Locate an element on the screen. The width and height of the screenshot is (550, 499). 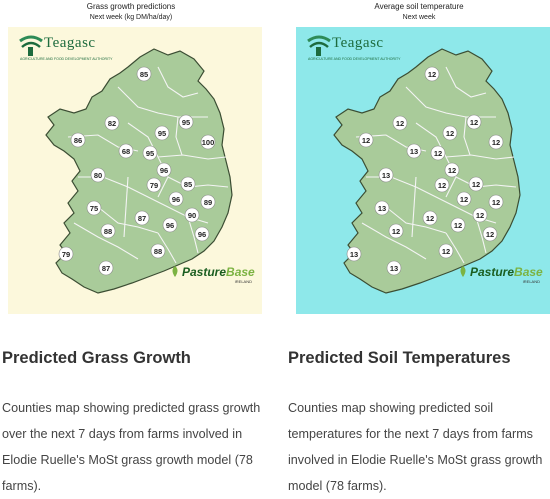
teagasc-wordmark: Teagasc is located at coordinates (358, 43).